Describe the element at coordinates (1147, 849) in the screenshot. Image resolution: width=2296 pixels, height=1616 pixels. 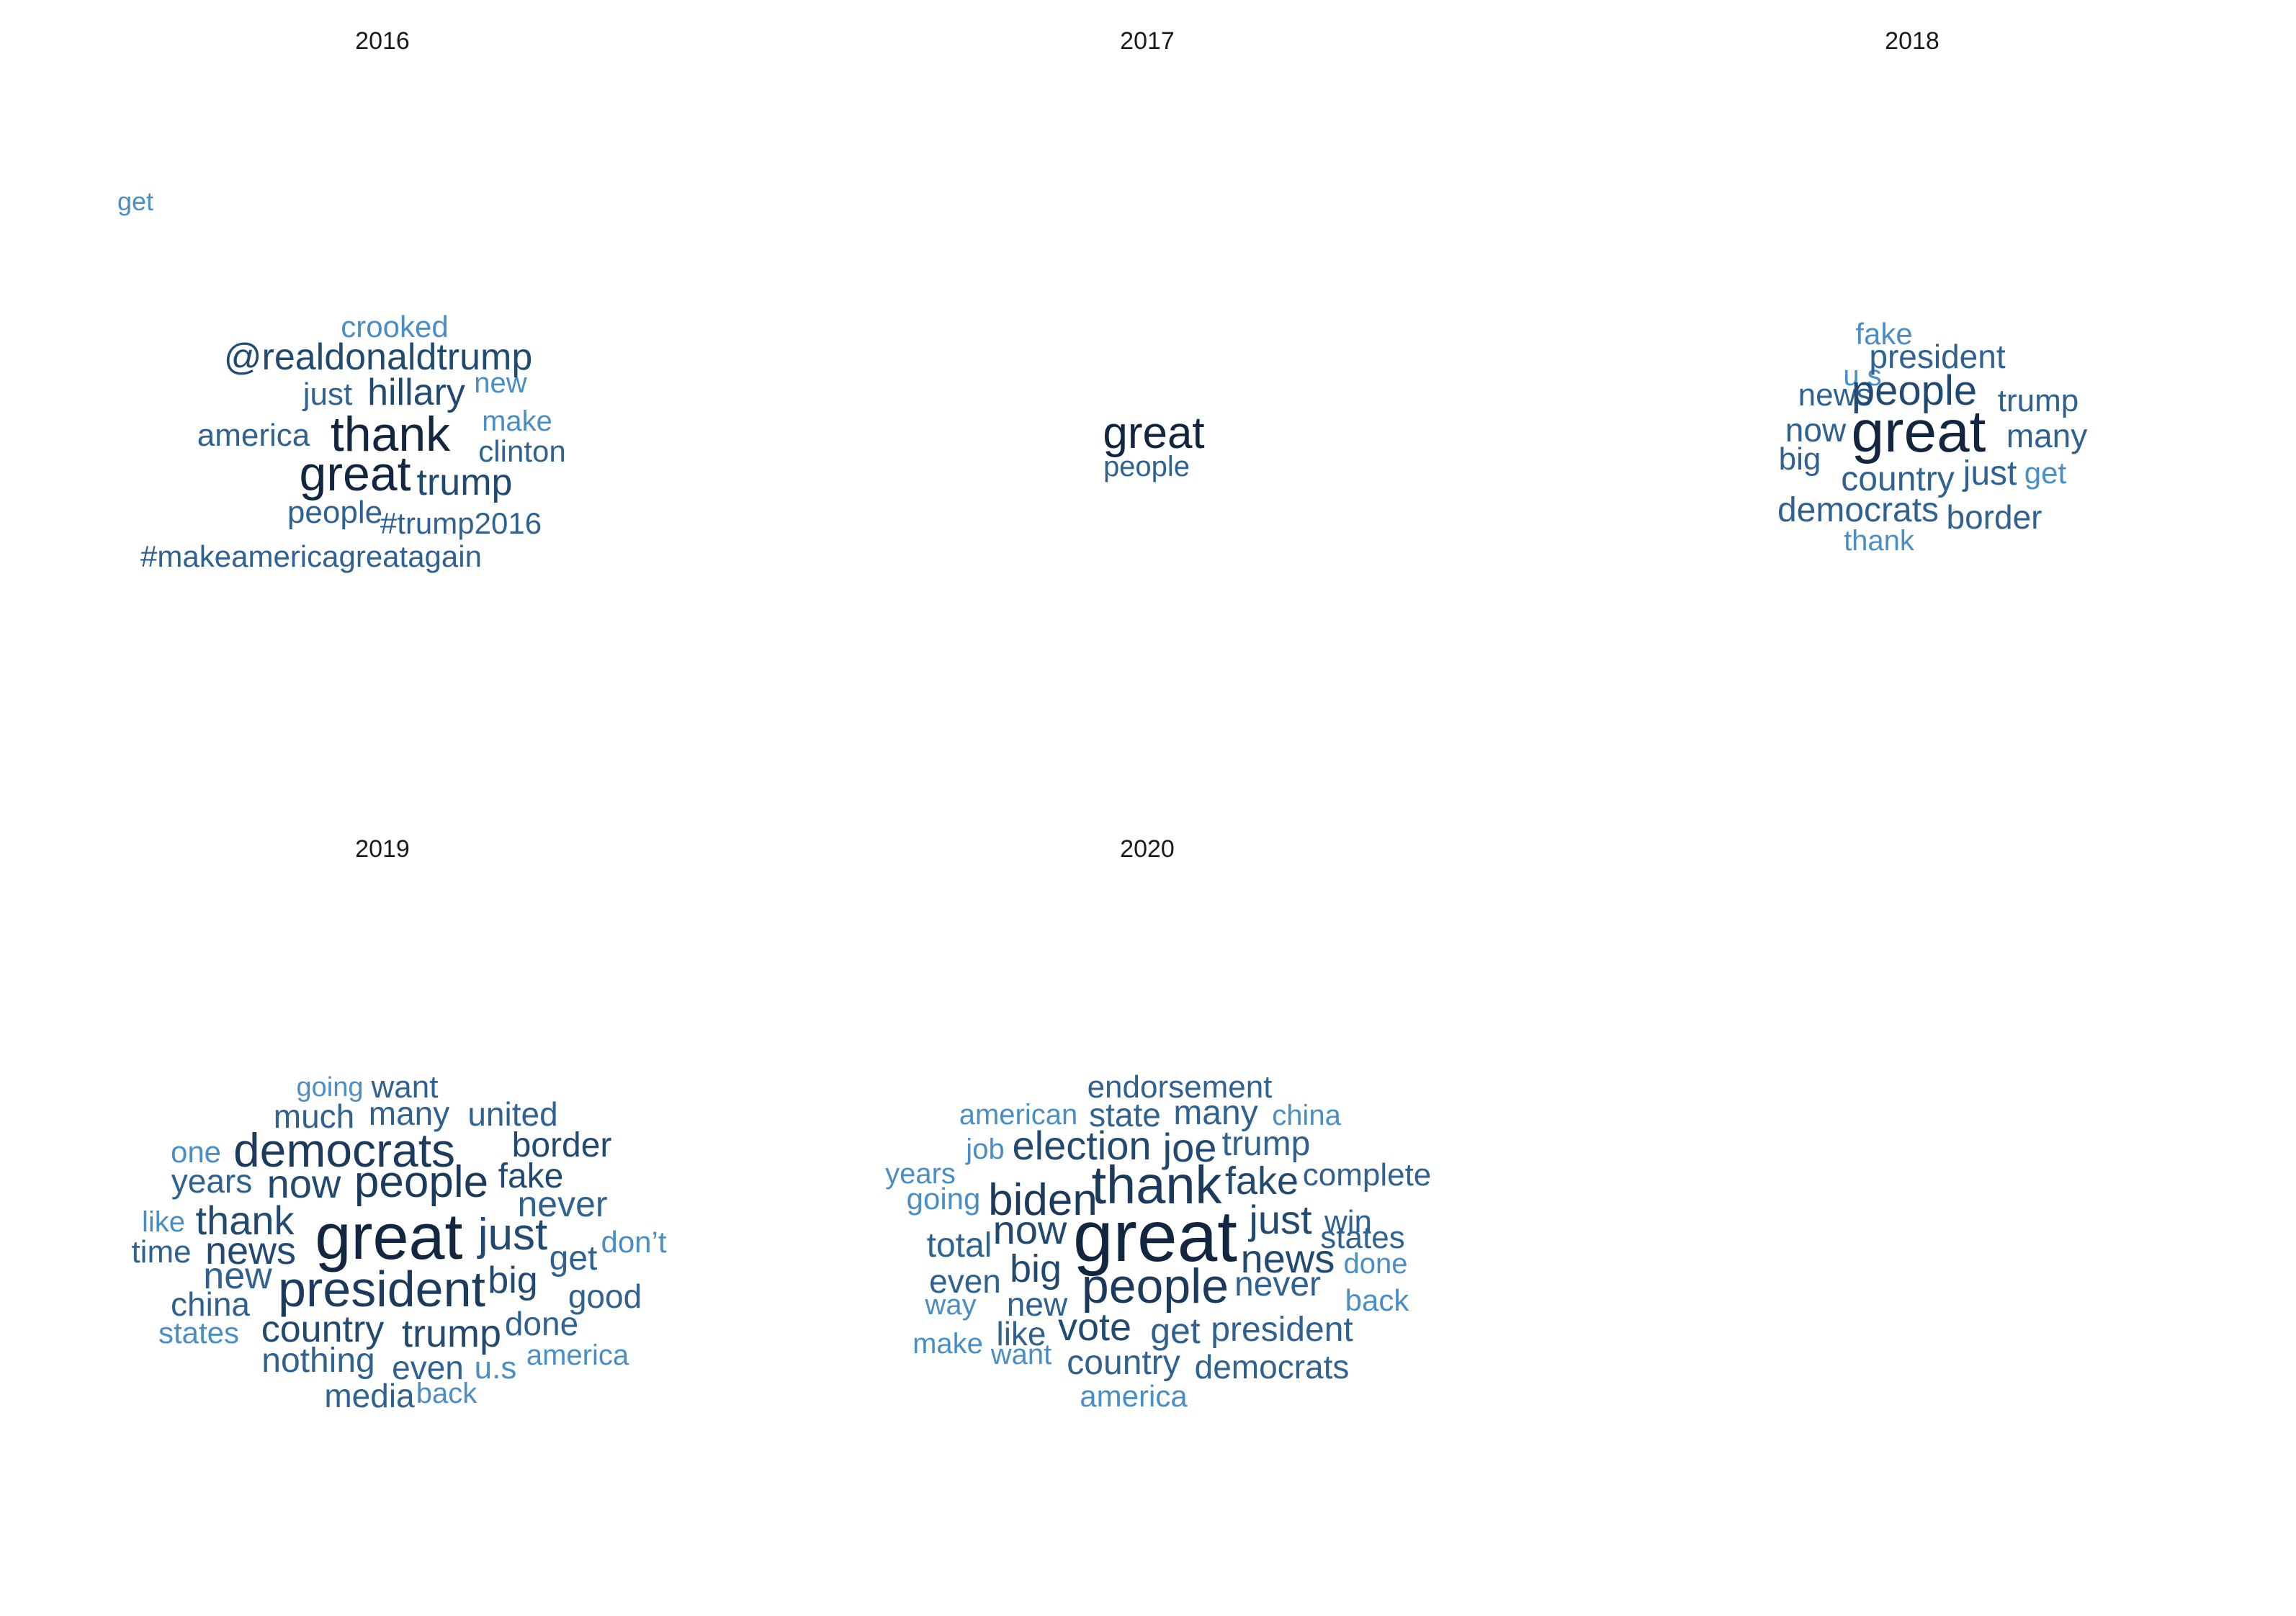
I see `panel-title: 2020` at that location.